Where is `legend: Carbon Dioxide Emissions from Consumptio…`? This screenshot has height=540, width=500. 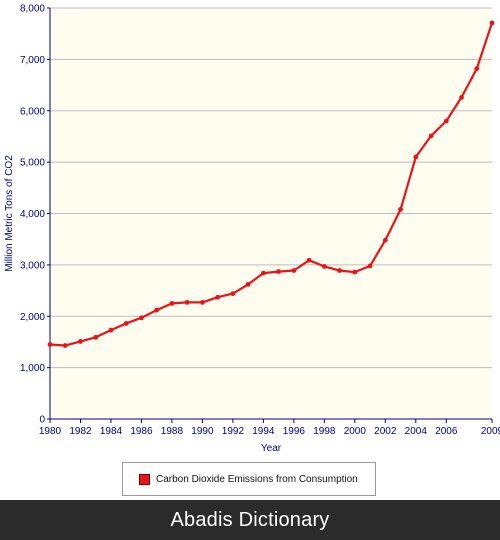 legend: Carbon Dioxide Emissions from Consumptio… is located at coordinates (249, 479).